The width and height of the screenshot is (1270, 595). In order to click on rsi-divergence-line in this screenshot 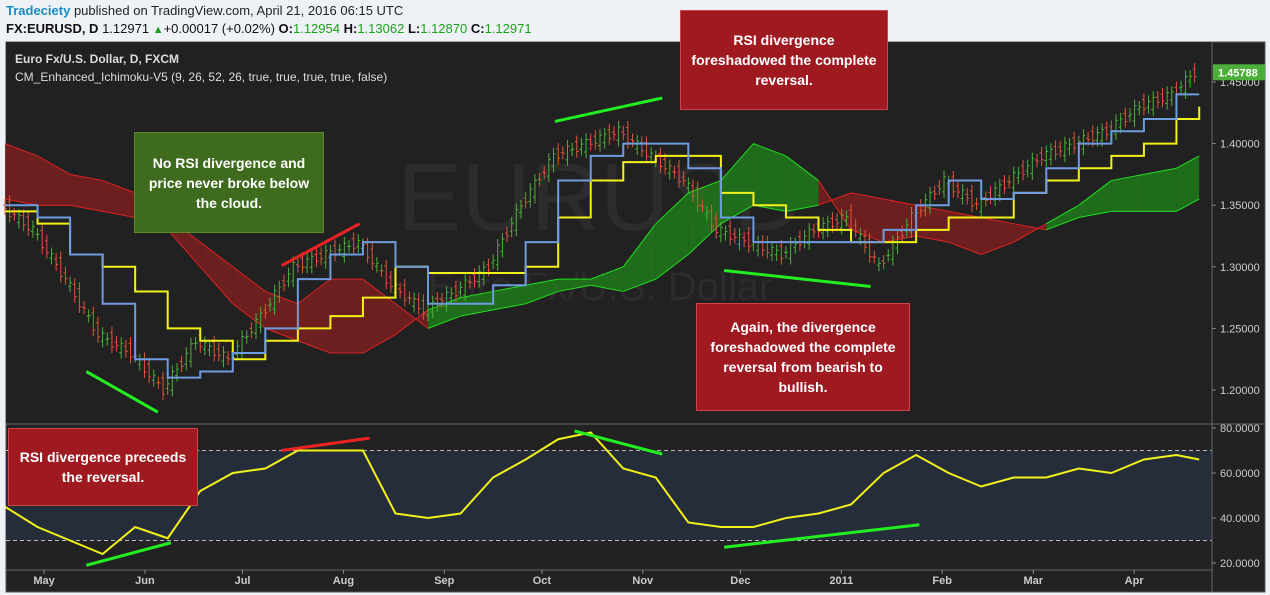, I will do `click(821, 536)`.